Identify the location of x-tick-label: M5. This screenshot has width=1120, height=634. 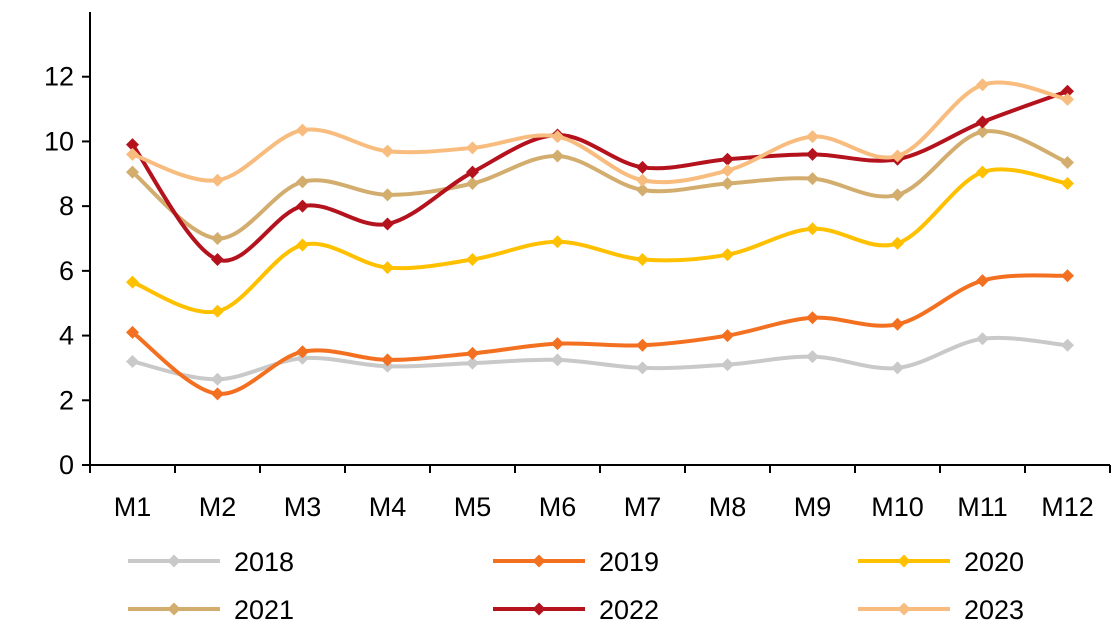
(473, 507).